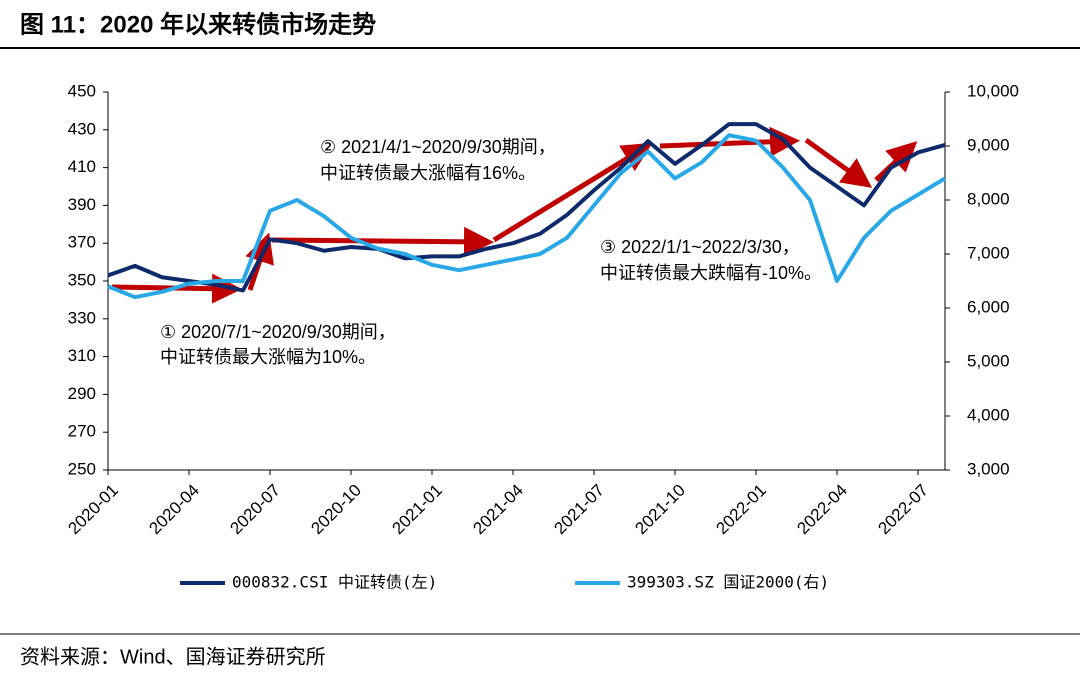 The image size is (1080, 674). What do you see at coordinates (660, 510) in the screenshot?
I see `x-tick-label: 2021-10` at bounding box center [660, 510].